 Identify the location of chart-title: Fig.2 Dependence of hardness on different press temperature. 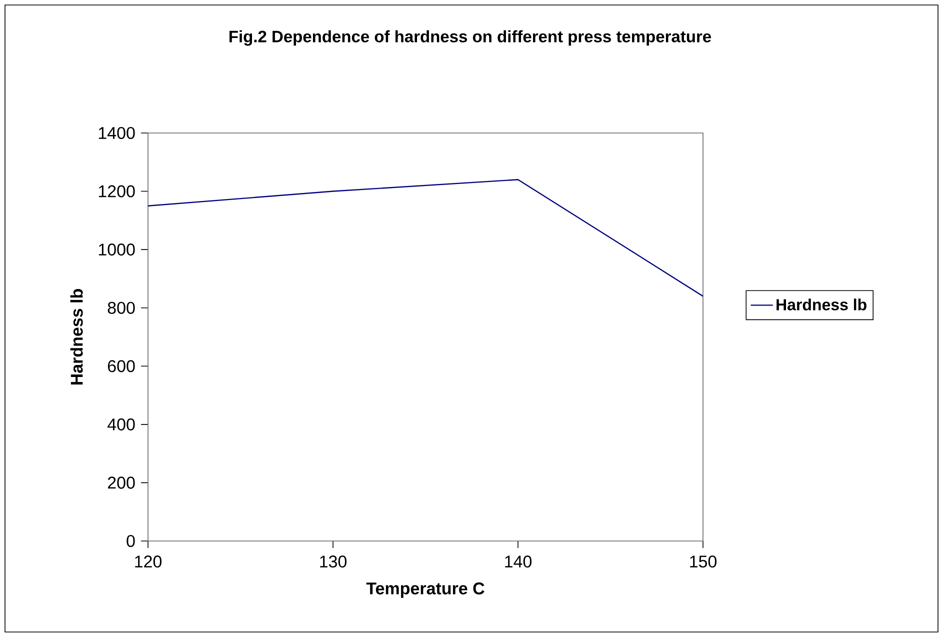
(471, 38).